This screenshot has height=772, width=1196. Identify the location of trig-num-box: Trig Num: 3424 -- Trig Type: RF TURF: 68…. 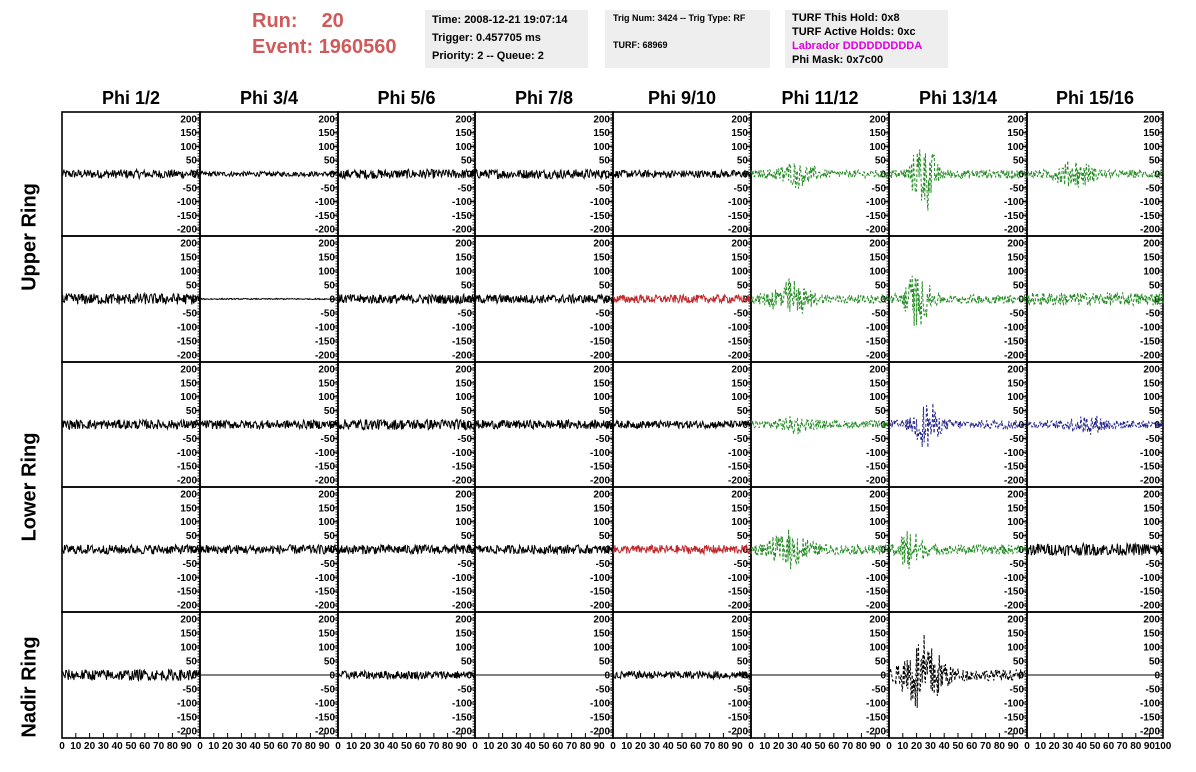
(687, 39).